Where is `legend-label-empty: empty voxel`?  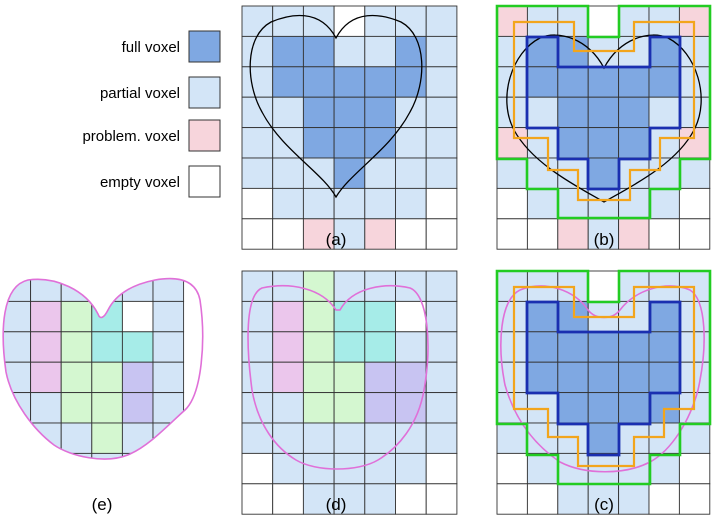 legend-label-empty: empty voxel is located at coordinates (140, 182).